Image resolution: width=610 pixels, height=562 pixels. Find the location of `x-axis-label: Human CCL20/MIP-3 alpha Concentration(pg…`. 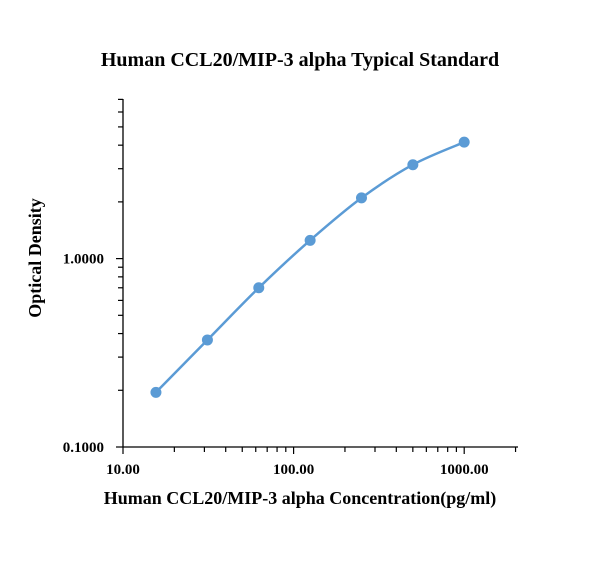

x-axis-label: Human CCL20/MIP-3 alpha Concentration(pg… is located at coordinates (300, 498).